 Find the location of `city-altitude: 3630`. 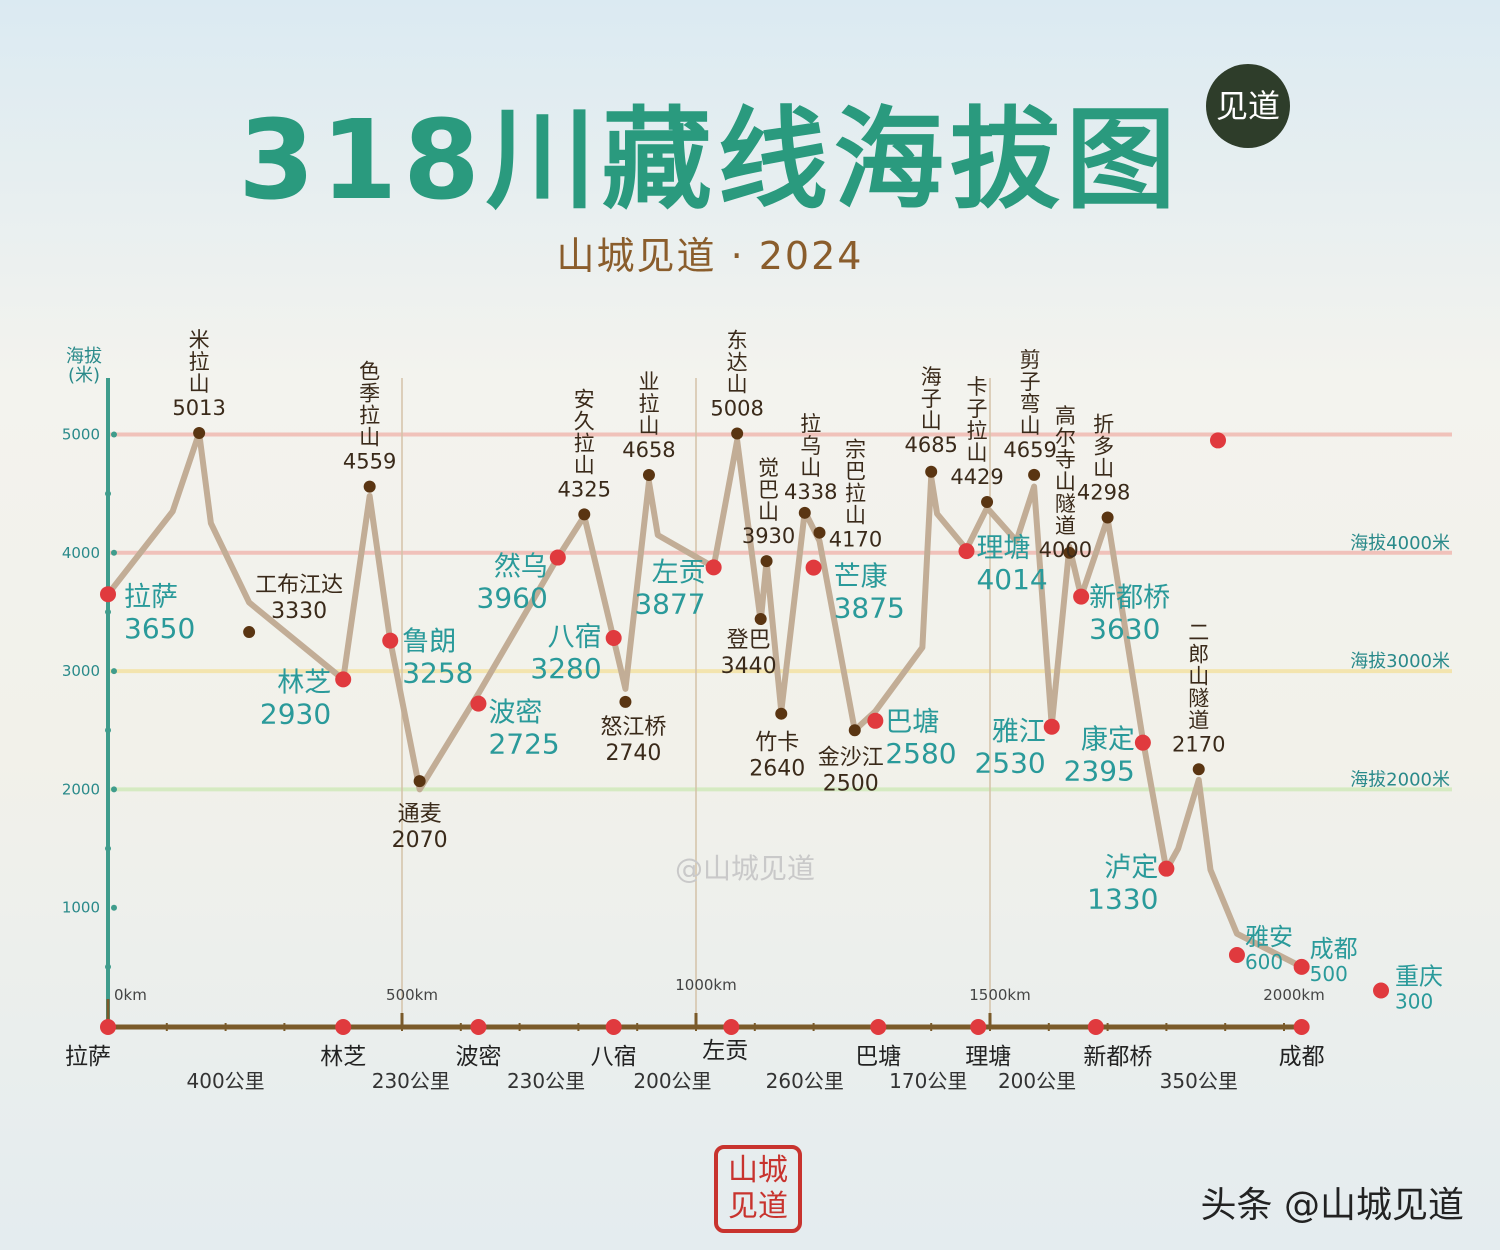

city-altitude: 3630 is located at coordinates (1124, 629).